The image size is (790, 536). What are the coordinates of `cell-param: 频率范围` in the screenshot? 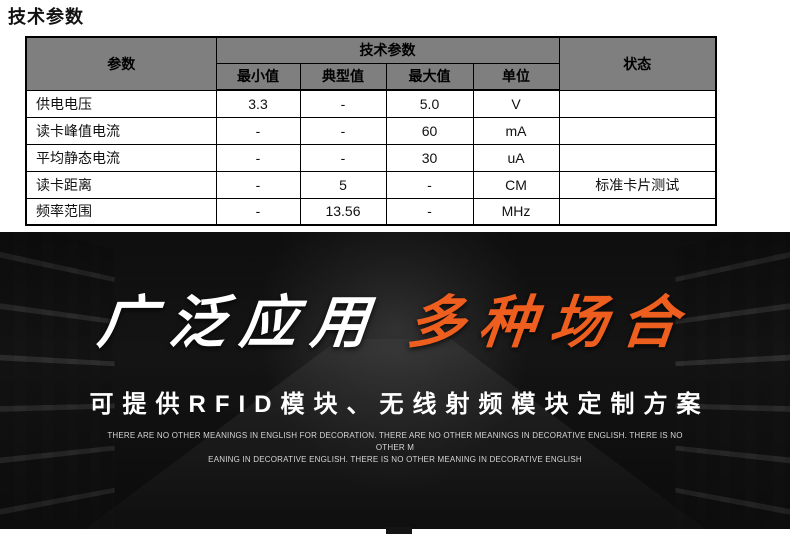 It's located at (121, 211).